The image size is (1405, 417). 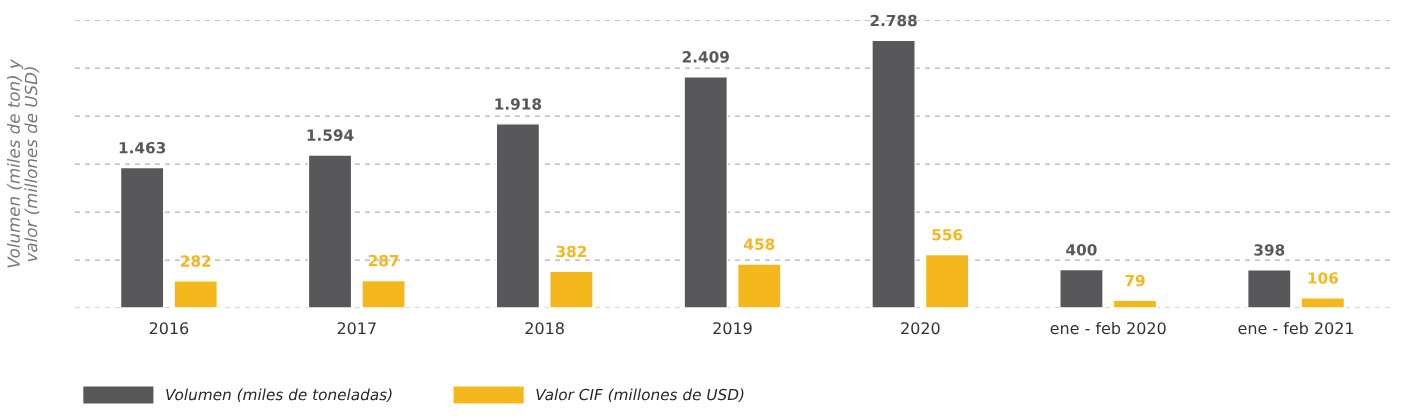 I want to click on y-axis-title: Volumen (miles de ton) y valor (millones de USD), so click(x=23, y=163).